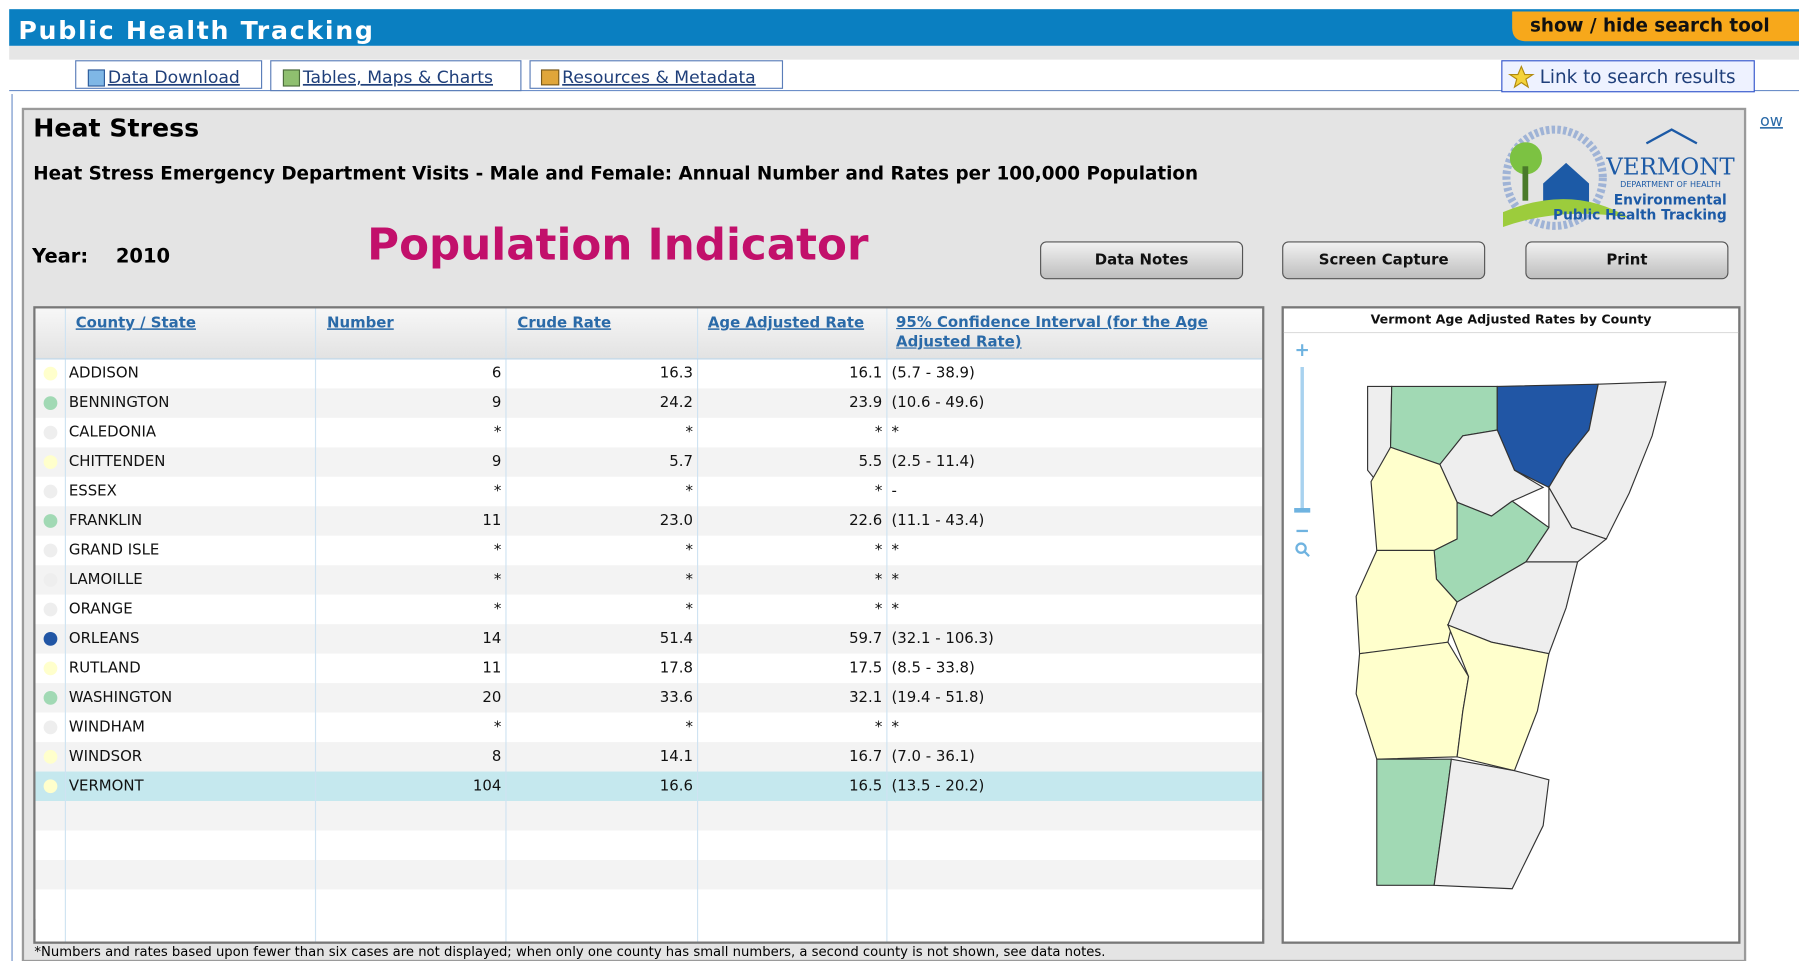 This screenshot has height=961, width=1799. Describe the element at coordinates (1671, 136) in the screenshot. I see `logo-roof` at that location.